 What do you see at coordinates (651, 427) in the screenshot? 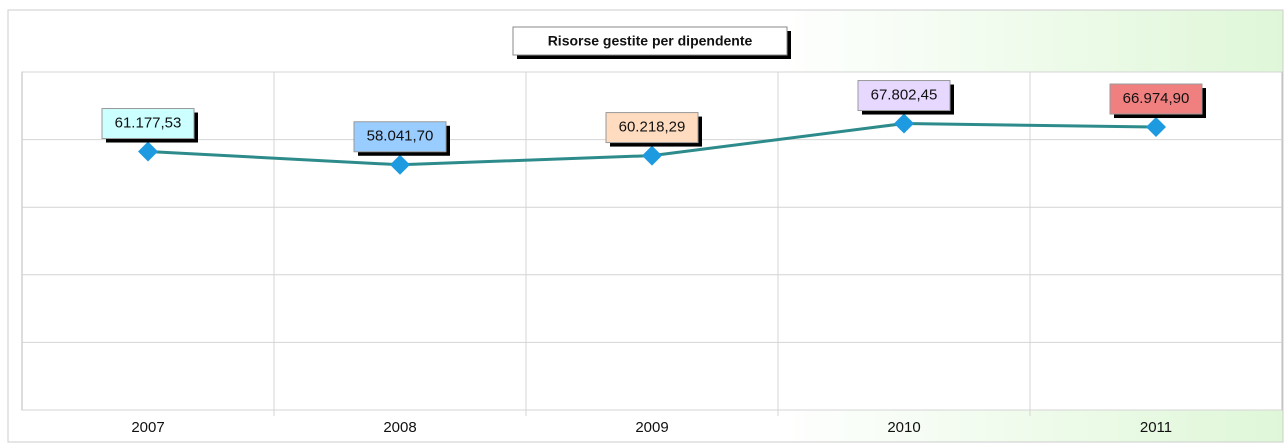
I see `x-tick-label: 2009` at bounding box center [651, 427].